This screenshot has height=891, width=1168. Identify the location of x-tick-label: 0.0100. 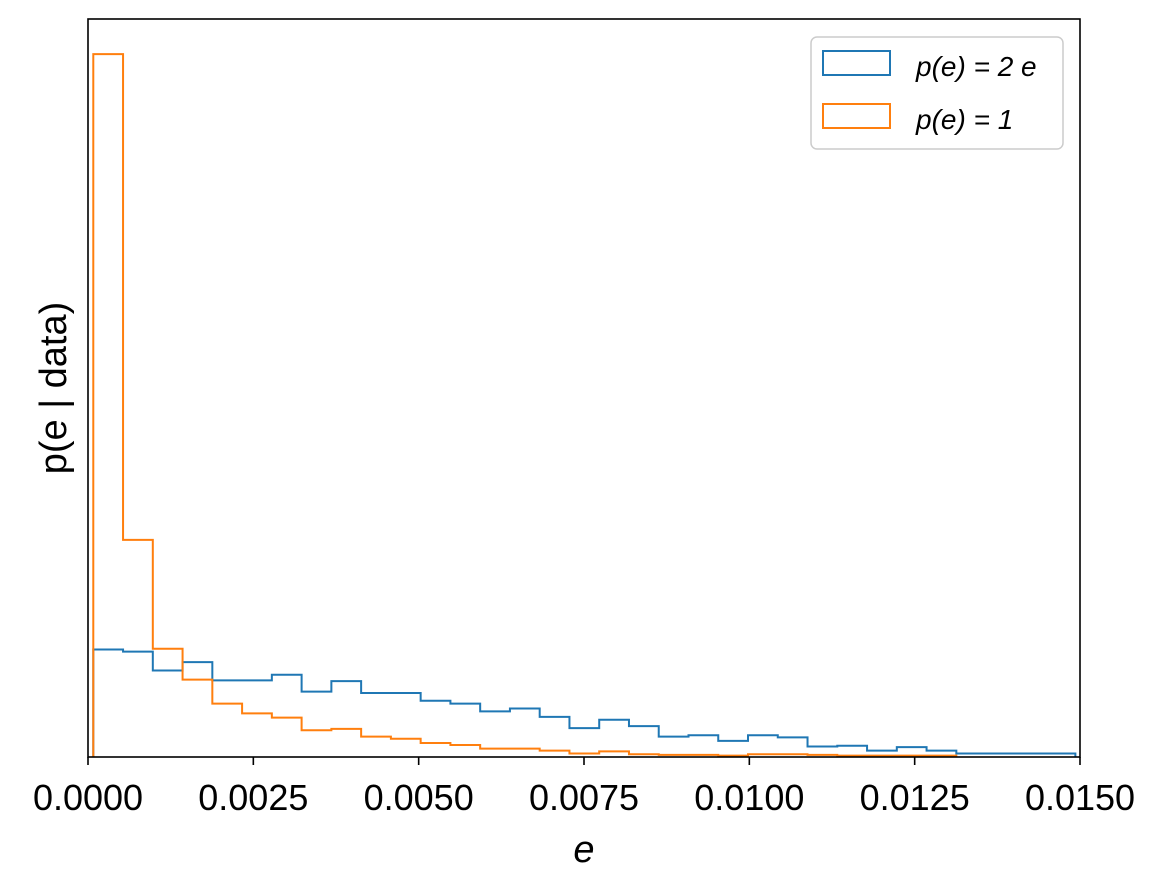
(749, 797).